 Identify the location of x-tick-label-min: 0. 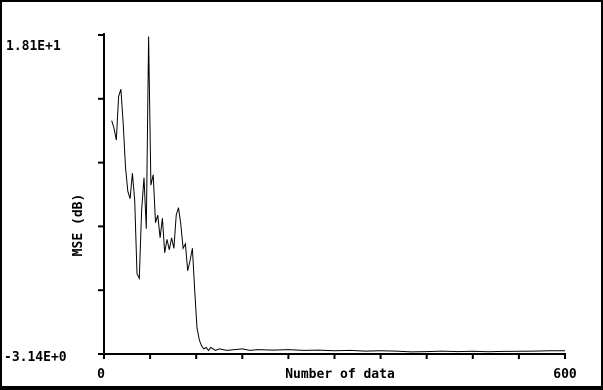
(101, 374).